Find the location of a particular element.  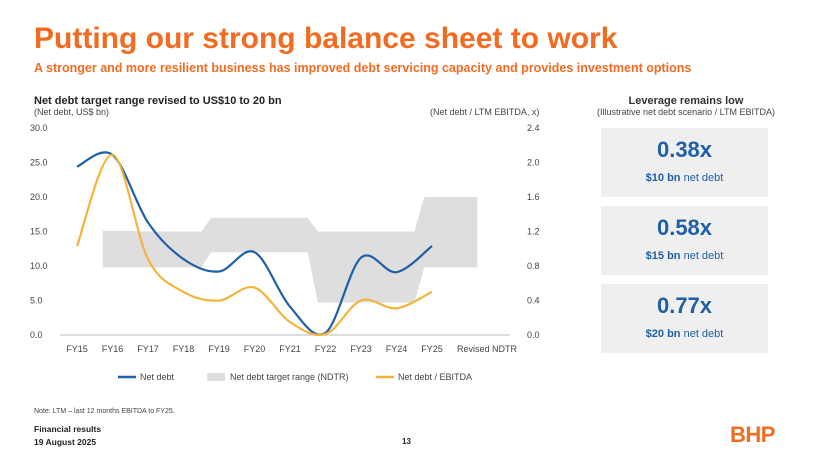

y-right-tick-label: 0.8 is located at coordinates (533, 266).